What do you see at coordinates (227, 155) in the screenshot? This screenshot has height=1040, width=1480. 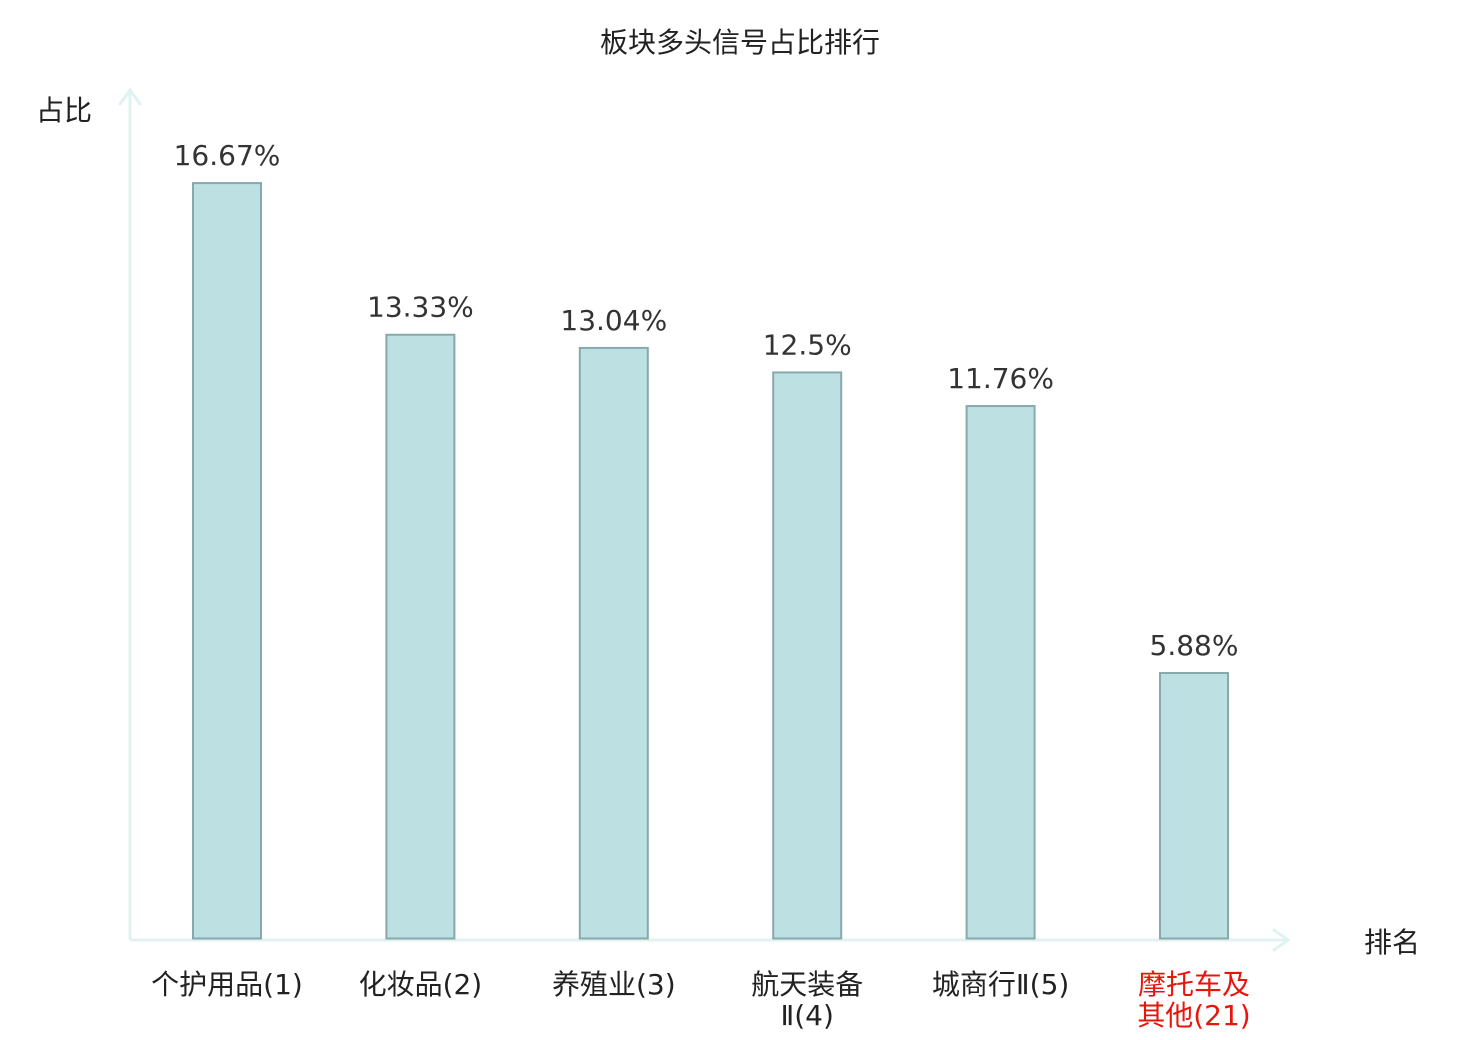 I see `value-label: 16.67%` at bounding box center [227, 155].